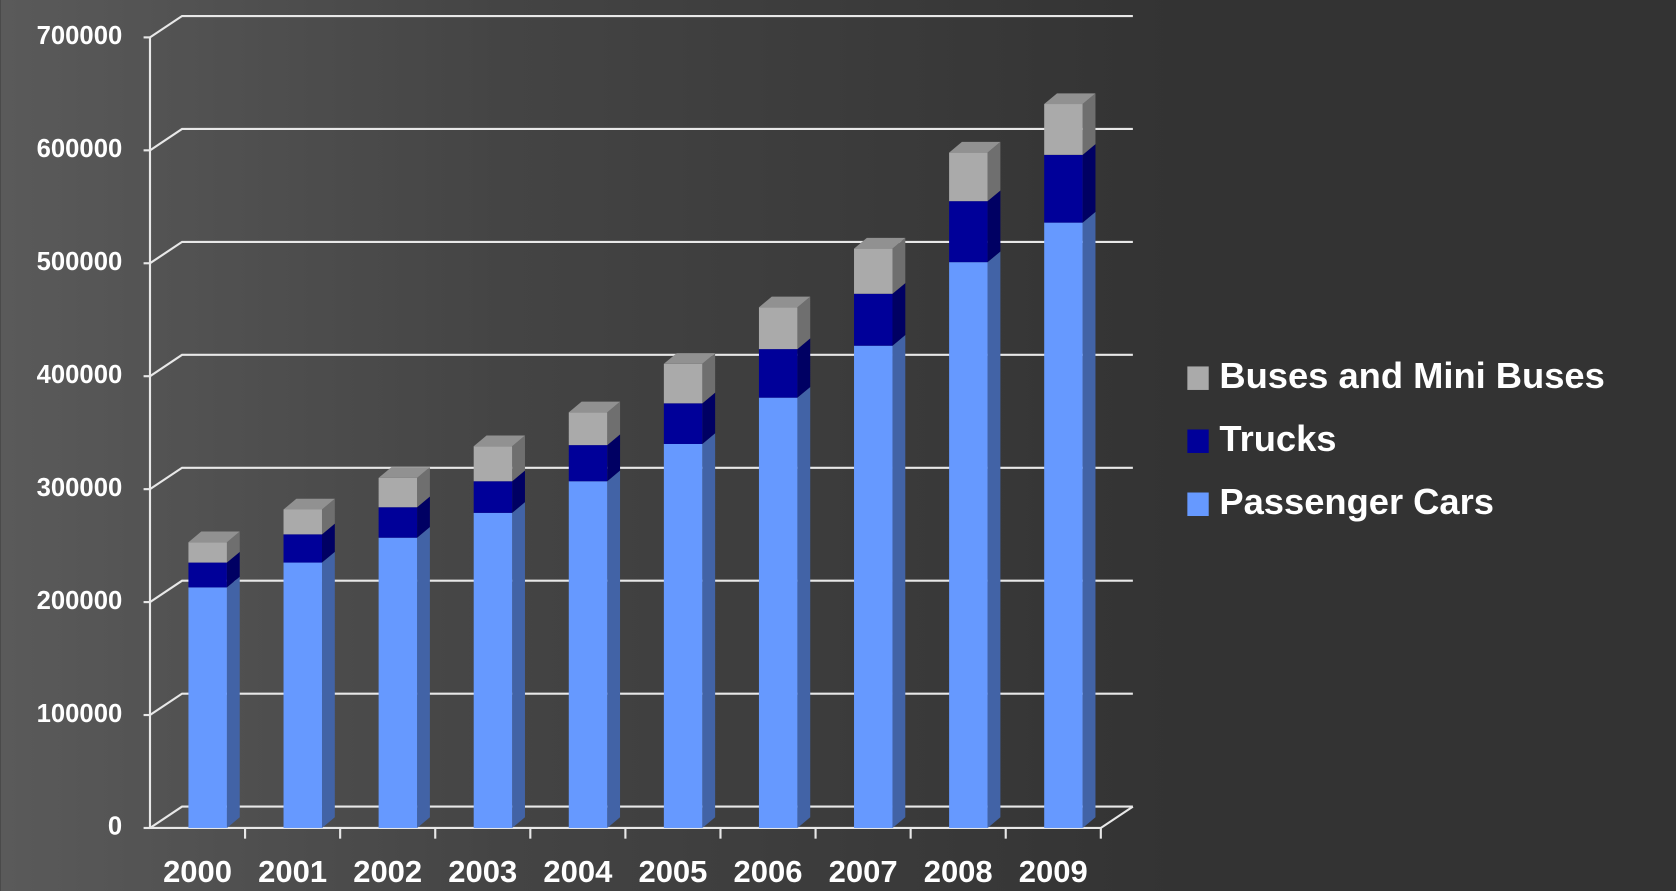  Describe the element at coordinates (80, 262) in the screenshot. I see `y-tick-label: 500000` at that location.